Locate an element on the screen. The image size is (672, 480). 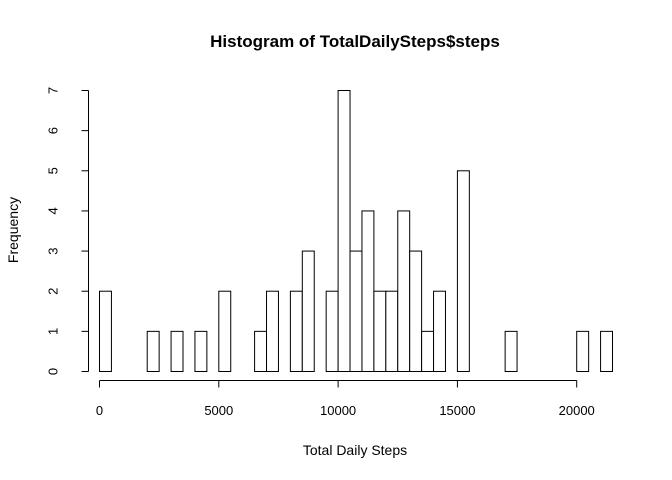
y-tick-label: 4 is located at coordinates (53, 210).